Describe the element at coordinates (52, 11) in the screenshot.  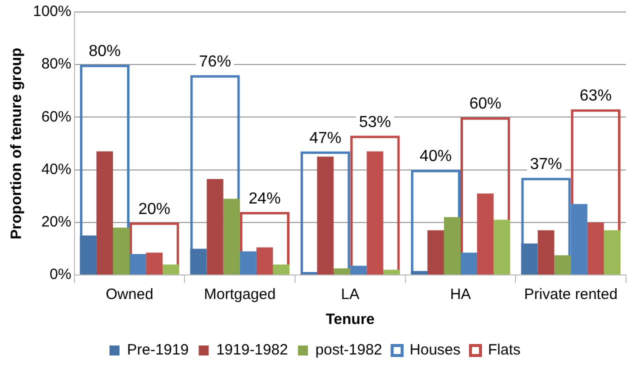
I see `y-tick-label: 100%` at that location.